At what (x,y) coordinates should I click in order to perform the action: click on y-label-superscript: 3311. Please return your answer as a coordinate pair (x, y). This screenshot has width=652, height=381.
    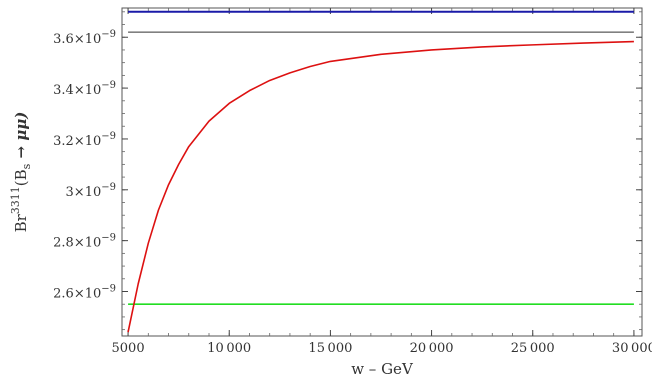
    Looking at the image, I should click on (15, 200).